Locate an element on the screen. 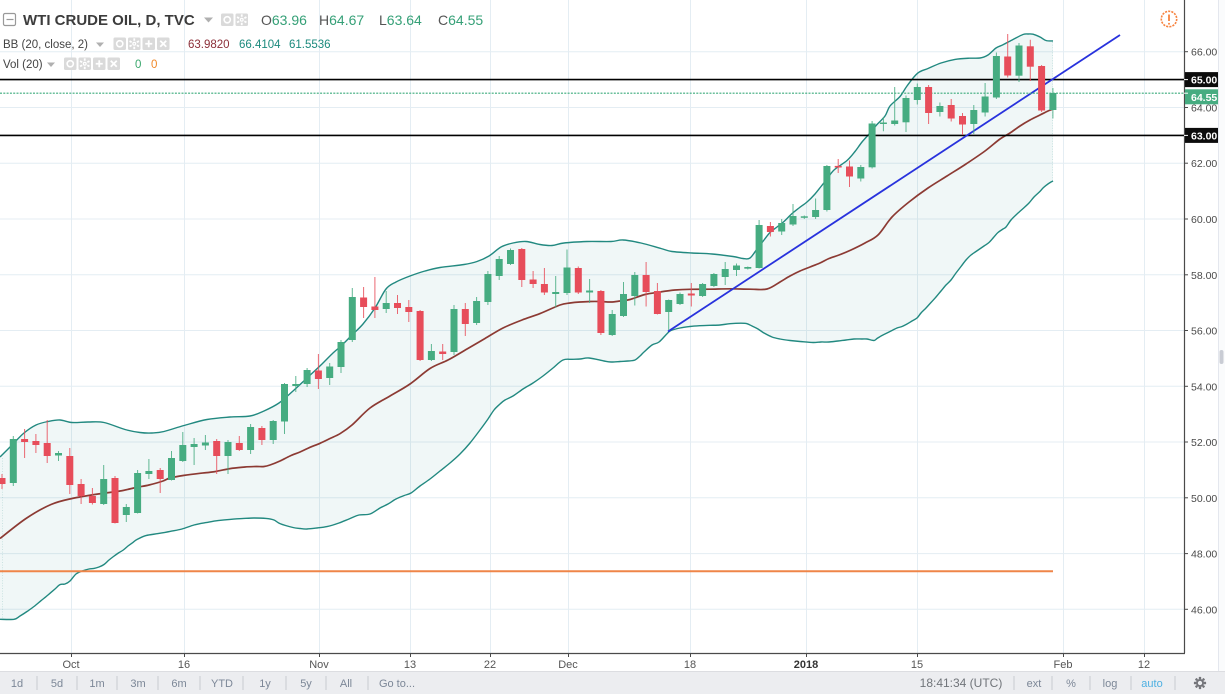  svg-text: YTD is located at coordinates (222, 684).